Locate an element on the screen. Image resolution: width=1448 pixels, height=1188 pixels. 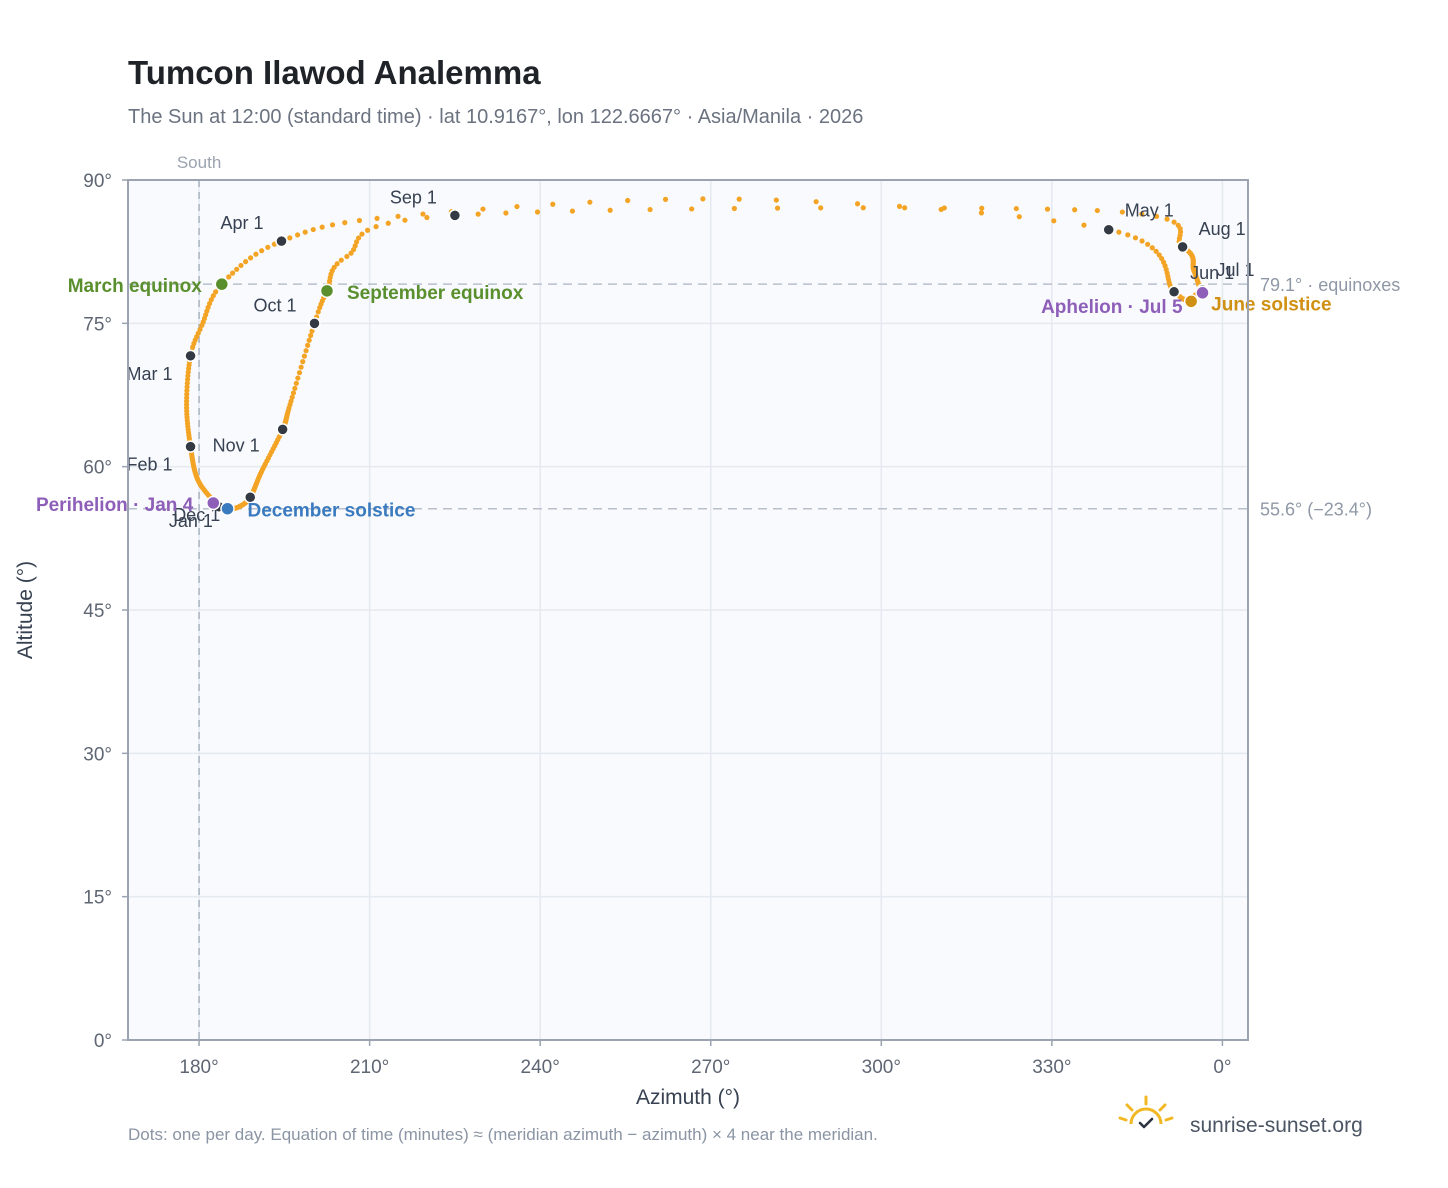
x-tick-label: 300° is located at coordinates (881, 1067).